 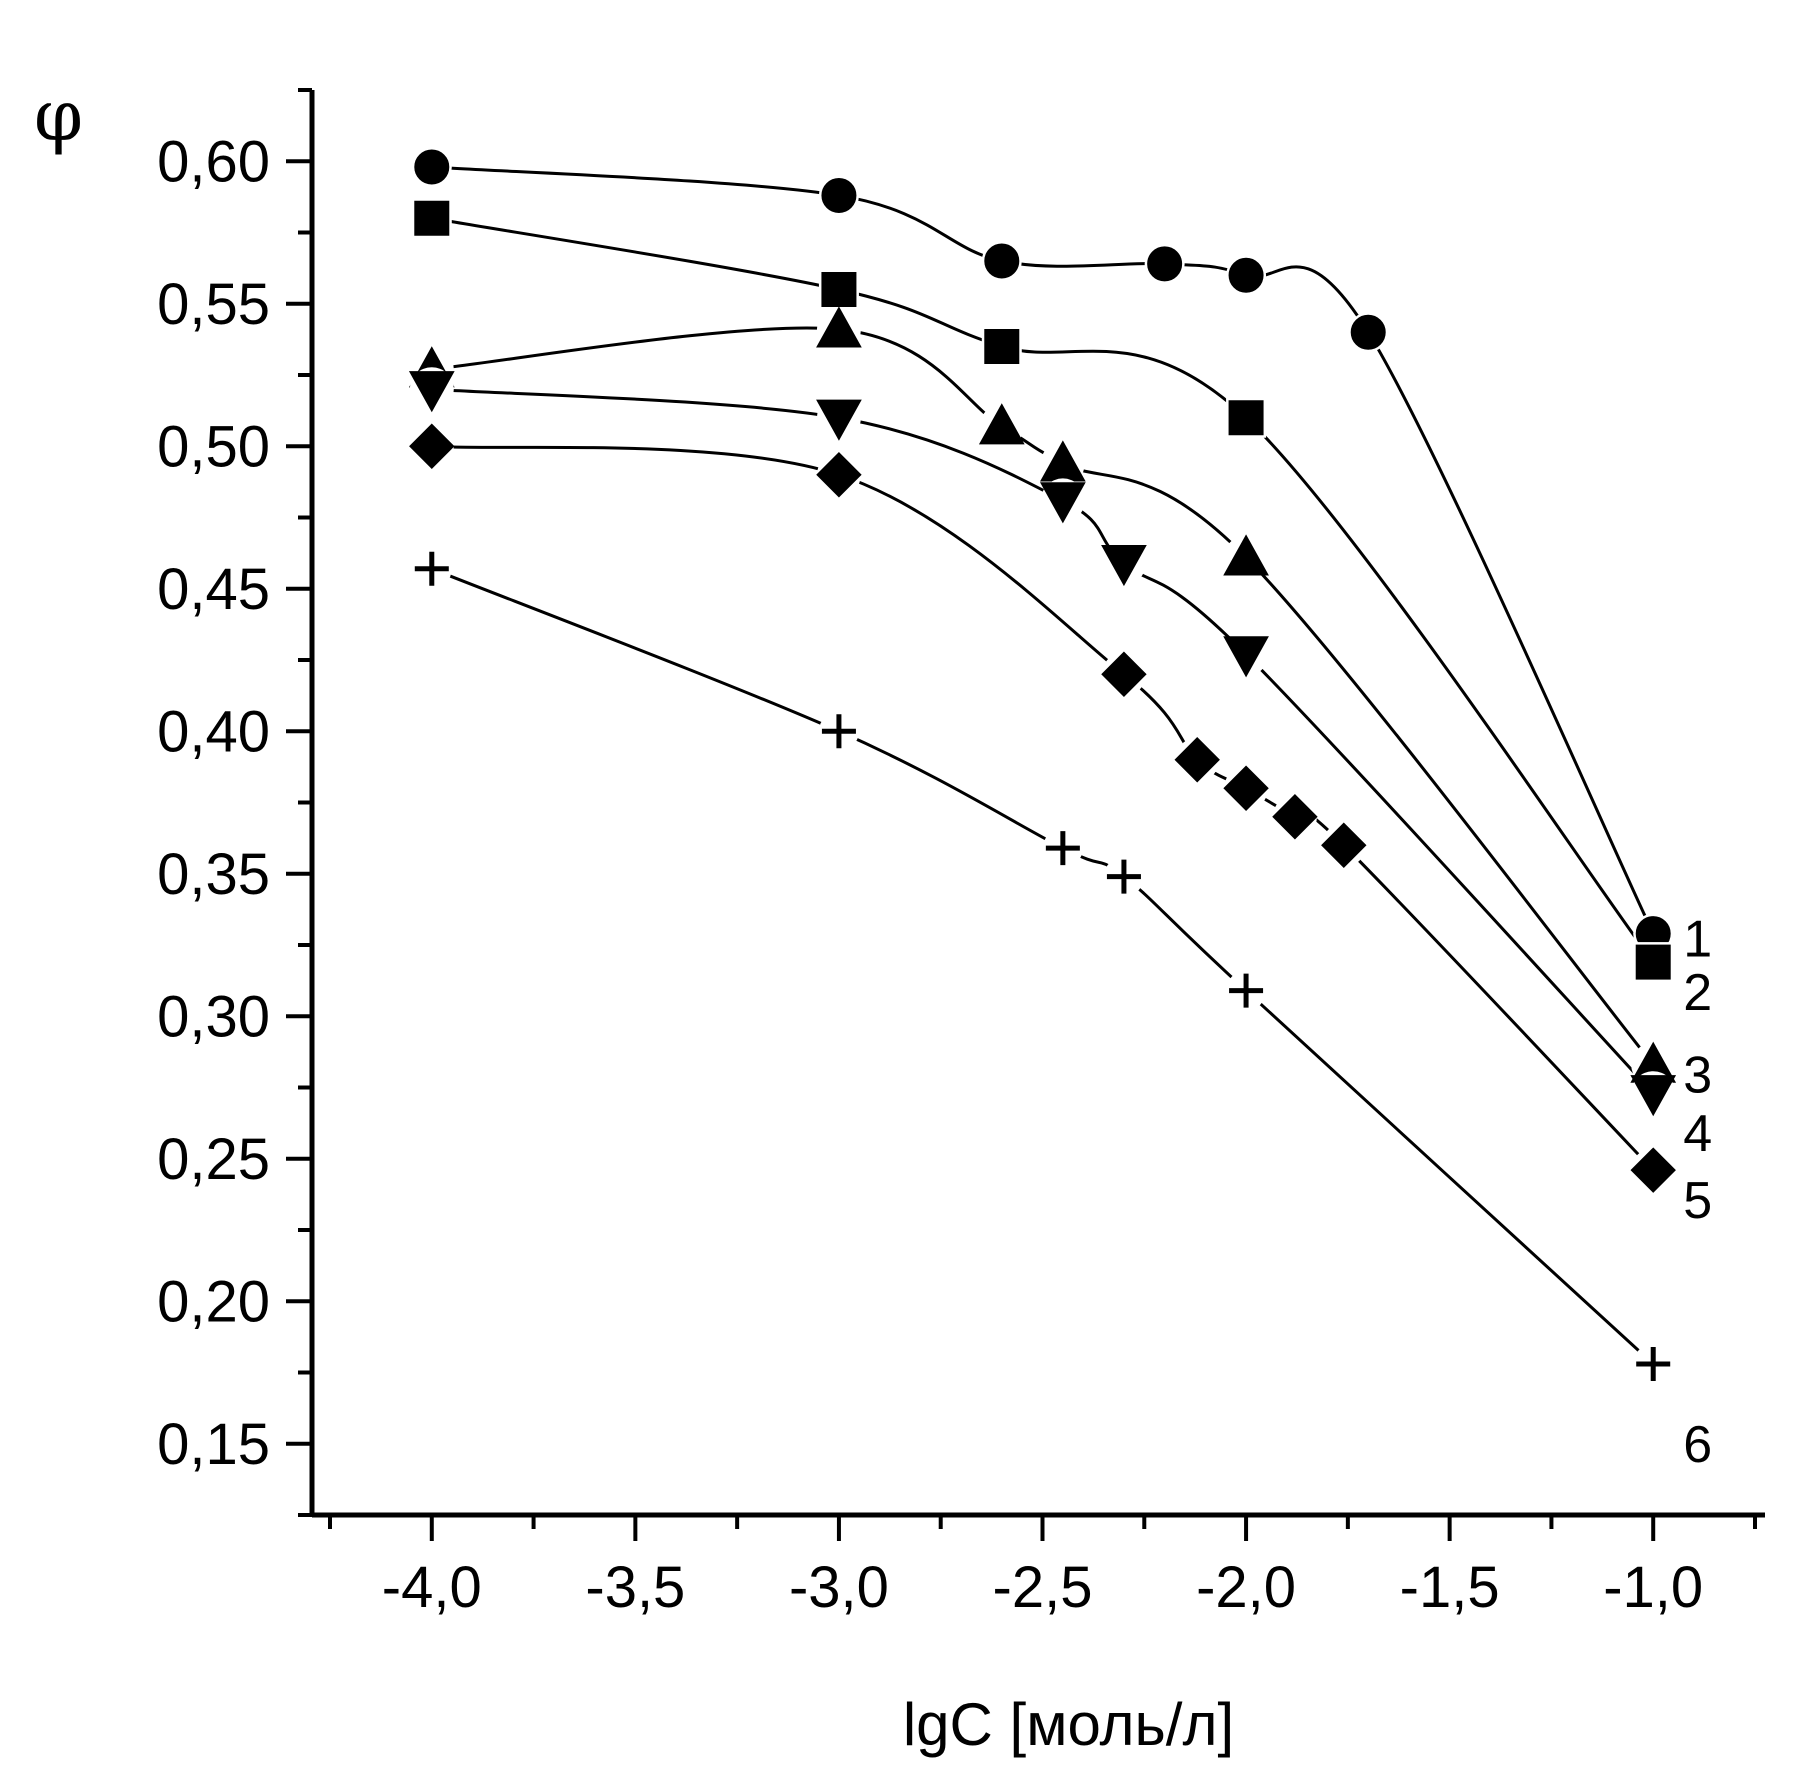 I want to click on y-axis-title: φ, so click(x=58, y=116).